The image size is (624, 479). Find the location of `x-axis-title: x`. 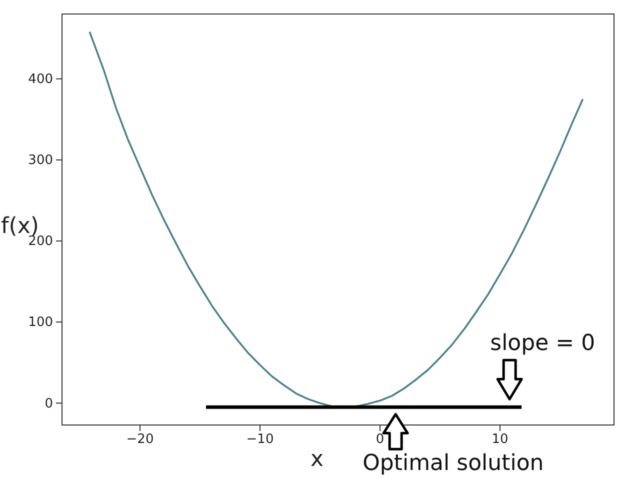

x-axis-title: x is located at coordinates (317, 459).